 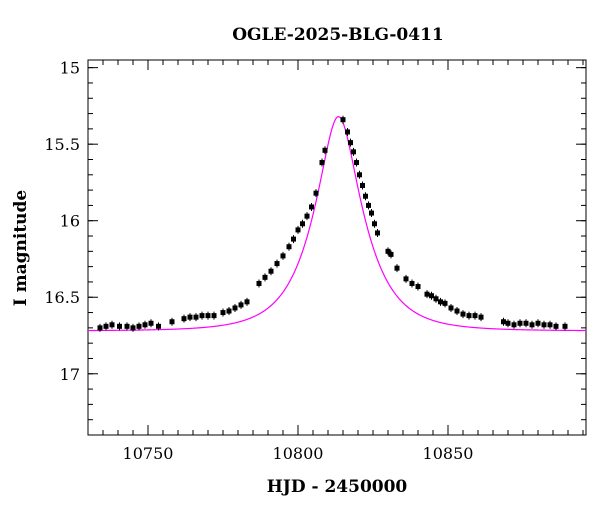 What do you see at coordinates (70, 68) in the screenshot?
I see `y-tick-label: 15` at bounding box center [70, 68].